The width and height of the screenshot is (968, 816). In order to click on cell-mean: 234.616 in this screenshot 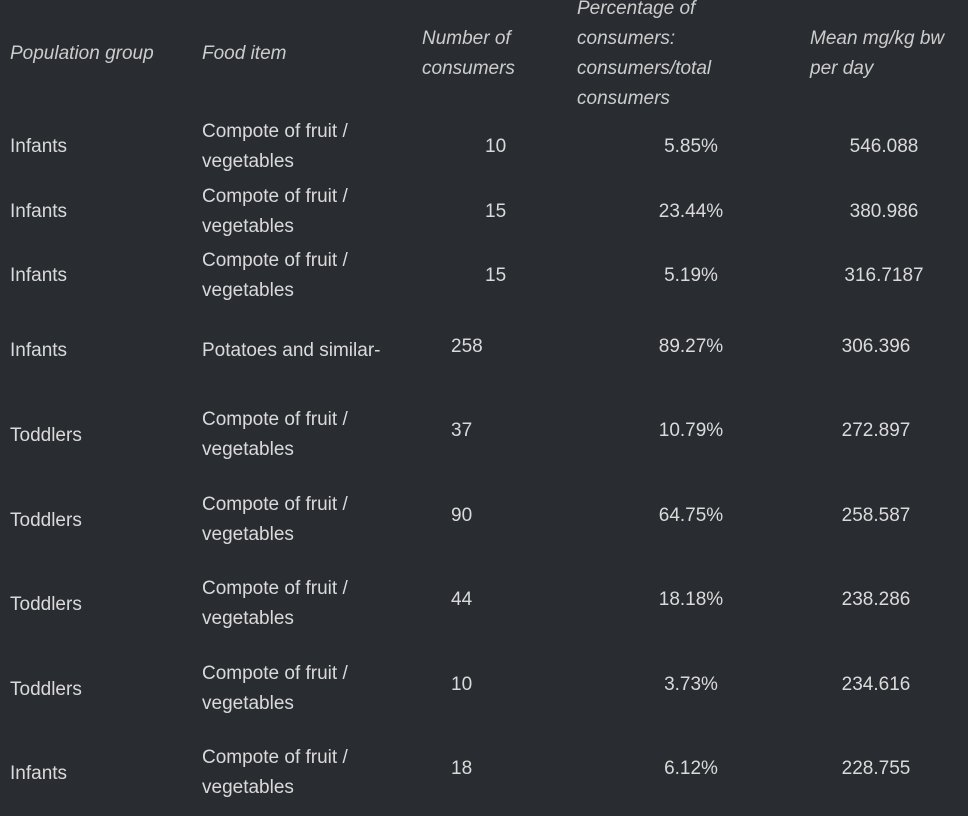, I will do `click(876, 684)`.